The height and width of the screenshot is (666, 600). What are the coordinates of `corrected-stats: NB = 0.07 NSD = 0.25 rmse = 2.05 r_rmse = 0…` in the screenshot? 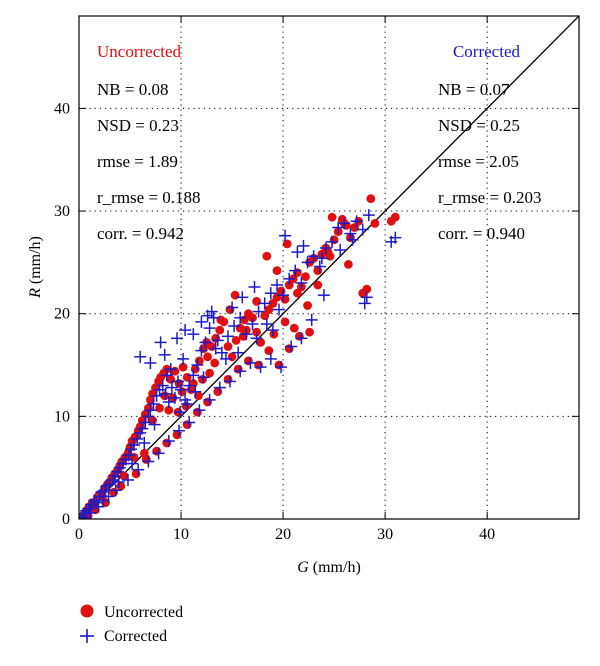 It's located at (490, 161).